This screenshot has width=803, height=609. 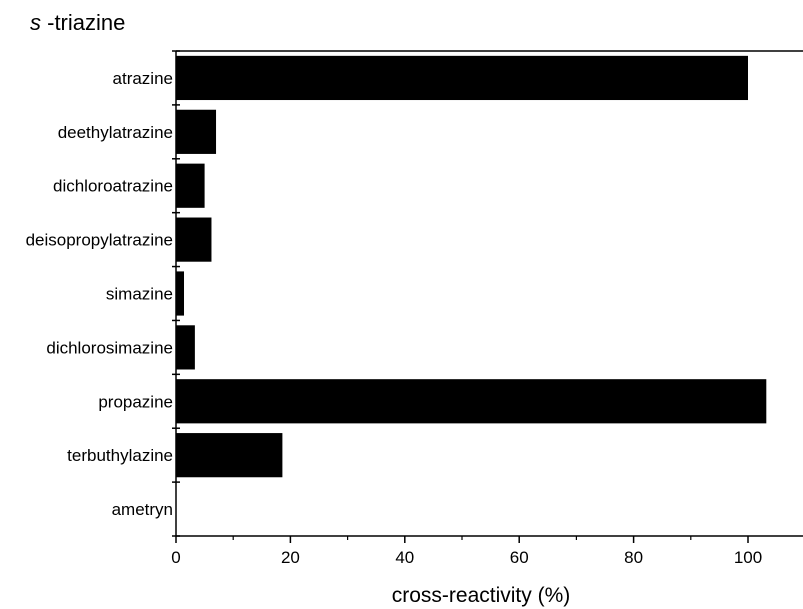 I want to click on category-label-propazine: propazine, so click(x=135, y=401).